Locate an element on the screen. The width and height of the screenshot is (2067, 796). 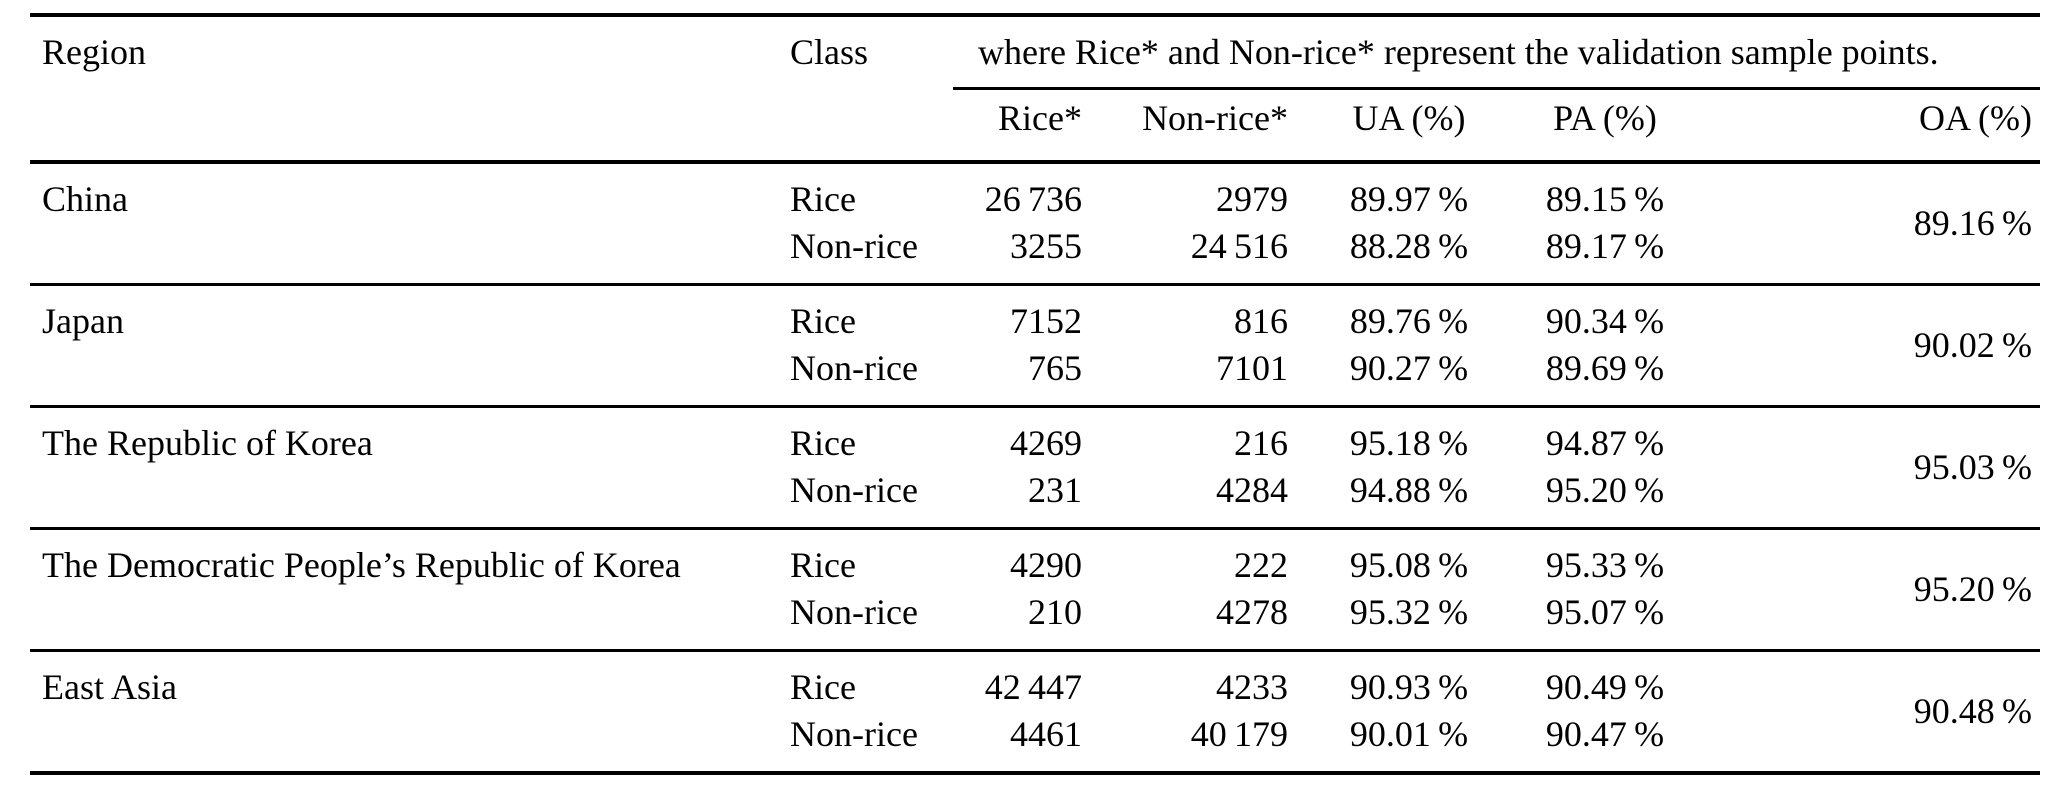
rice-count-cell: 42 447 is located at coordinates (1033, 687).